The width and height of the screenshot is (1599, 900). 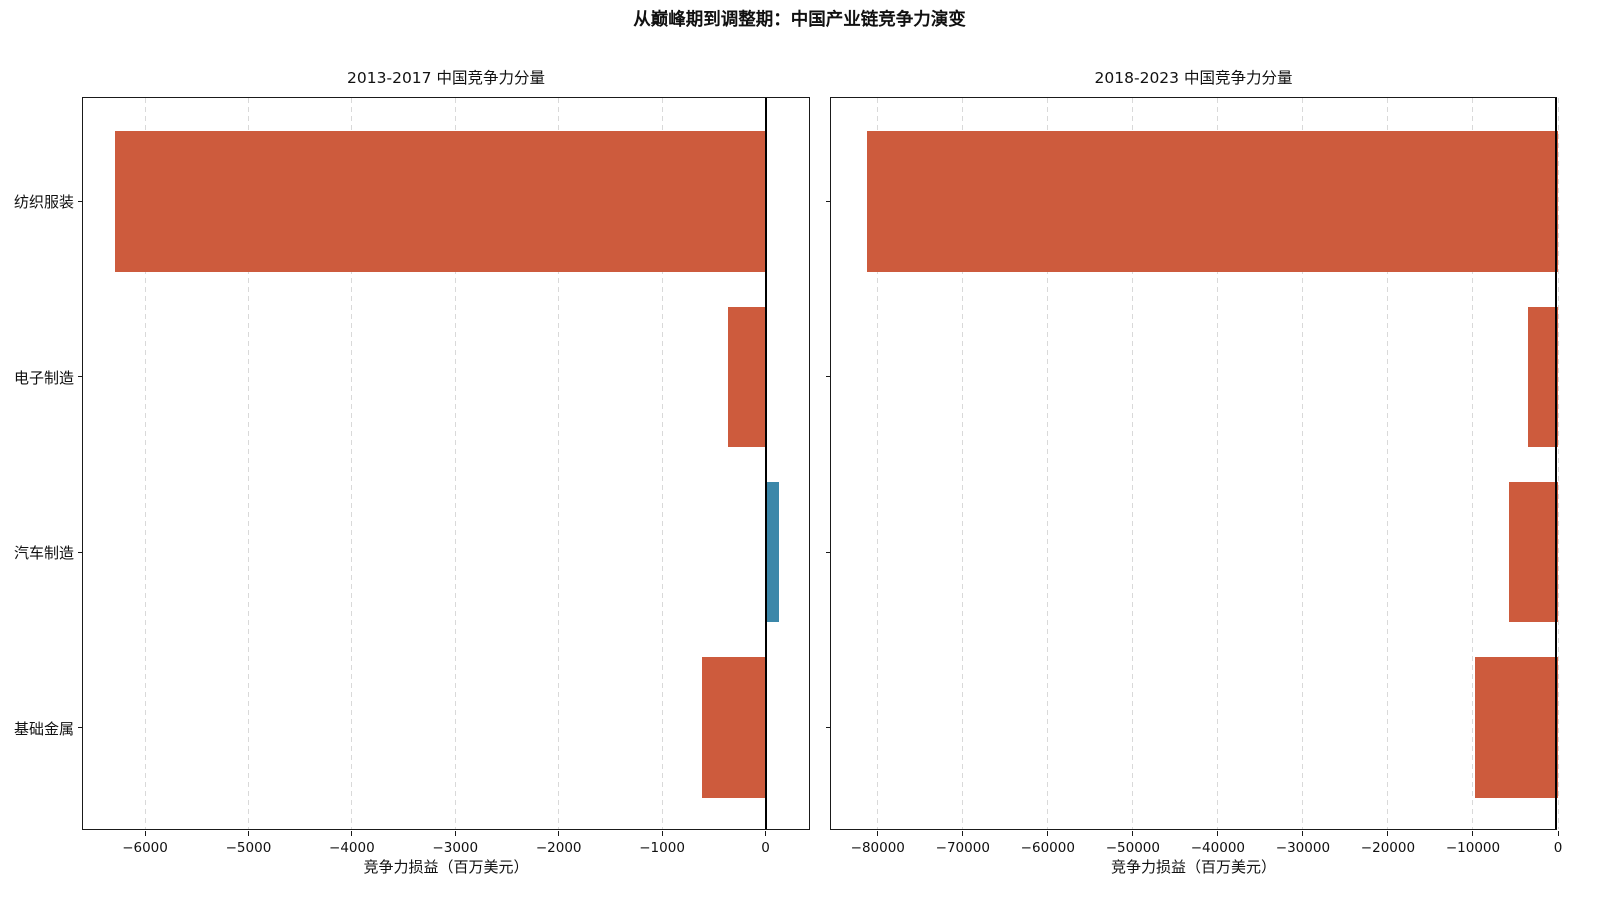 What do you see at coordinates (43, 728) in the screenshot?
I see `category-label: 基础金属` at bounding box center [43, 728].